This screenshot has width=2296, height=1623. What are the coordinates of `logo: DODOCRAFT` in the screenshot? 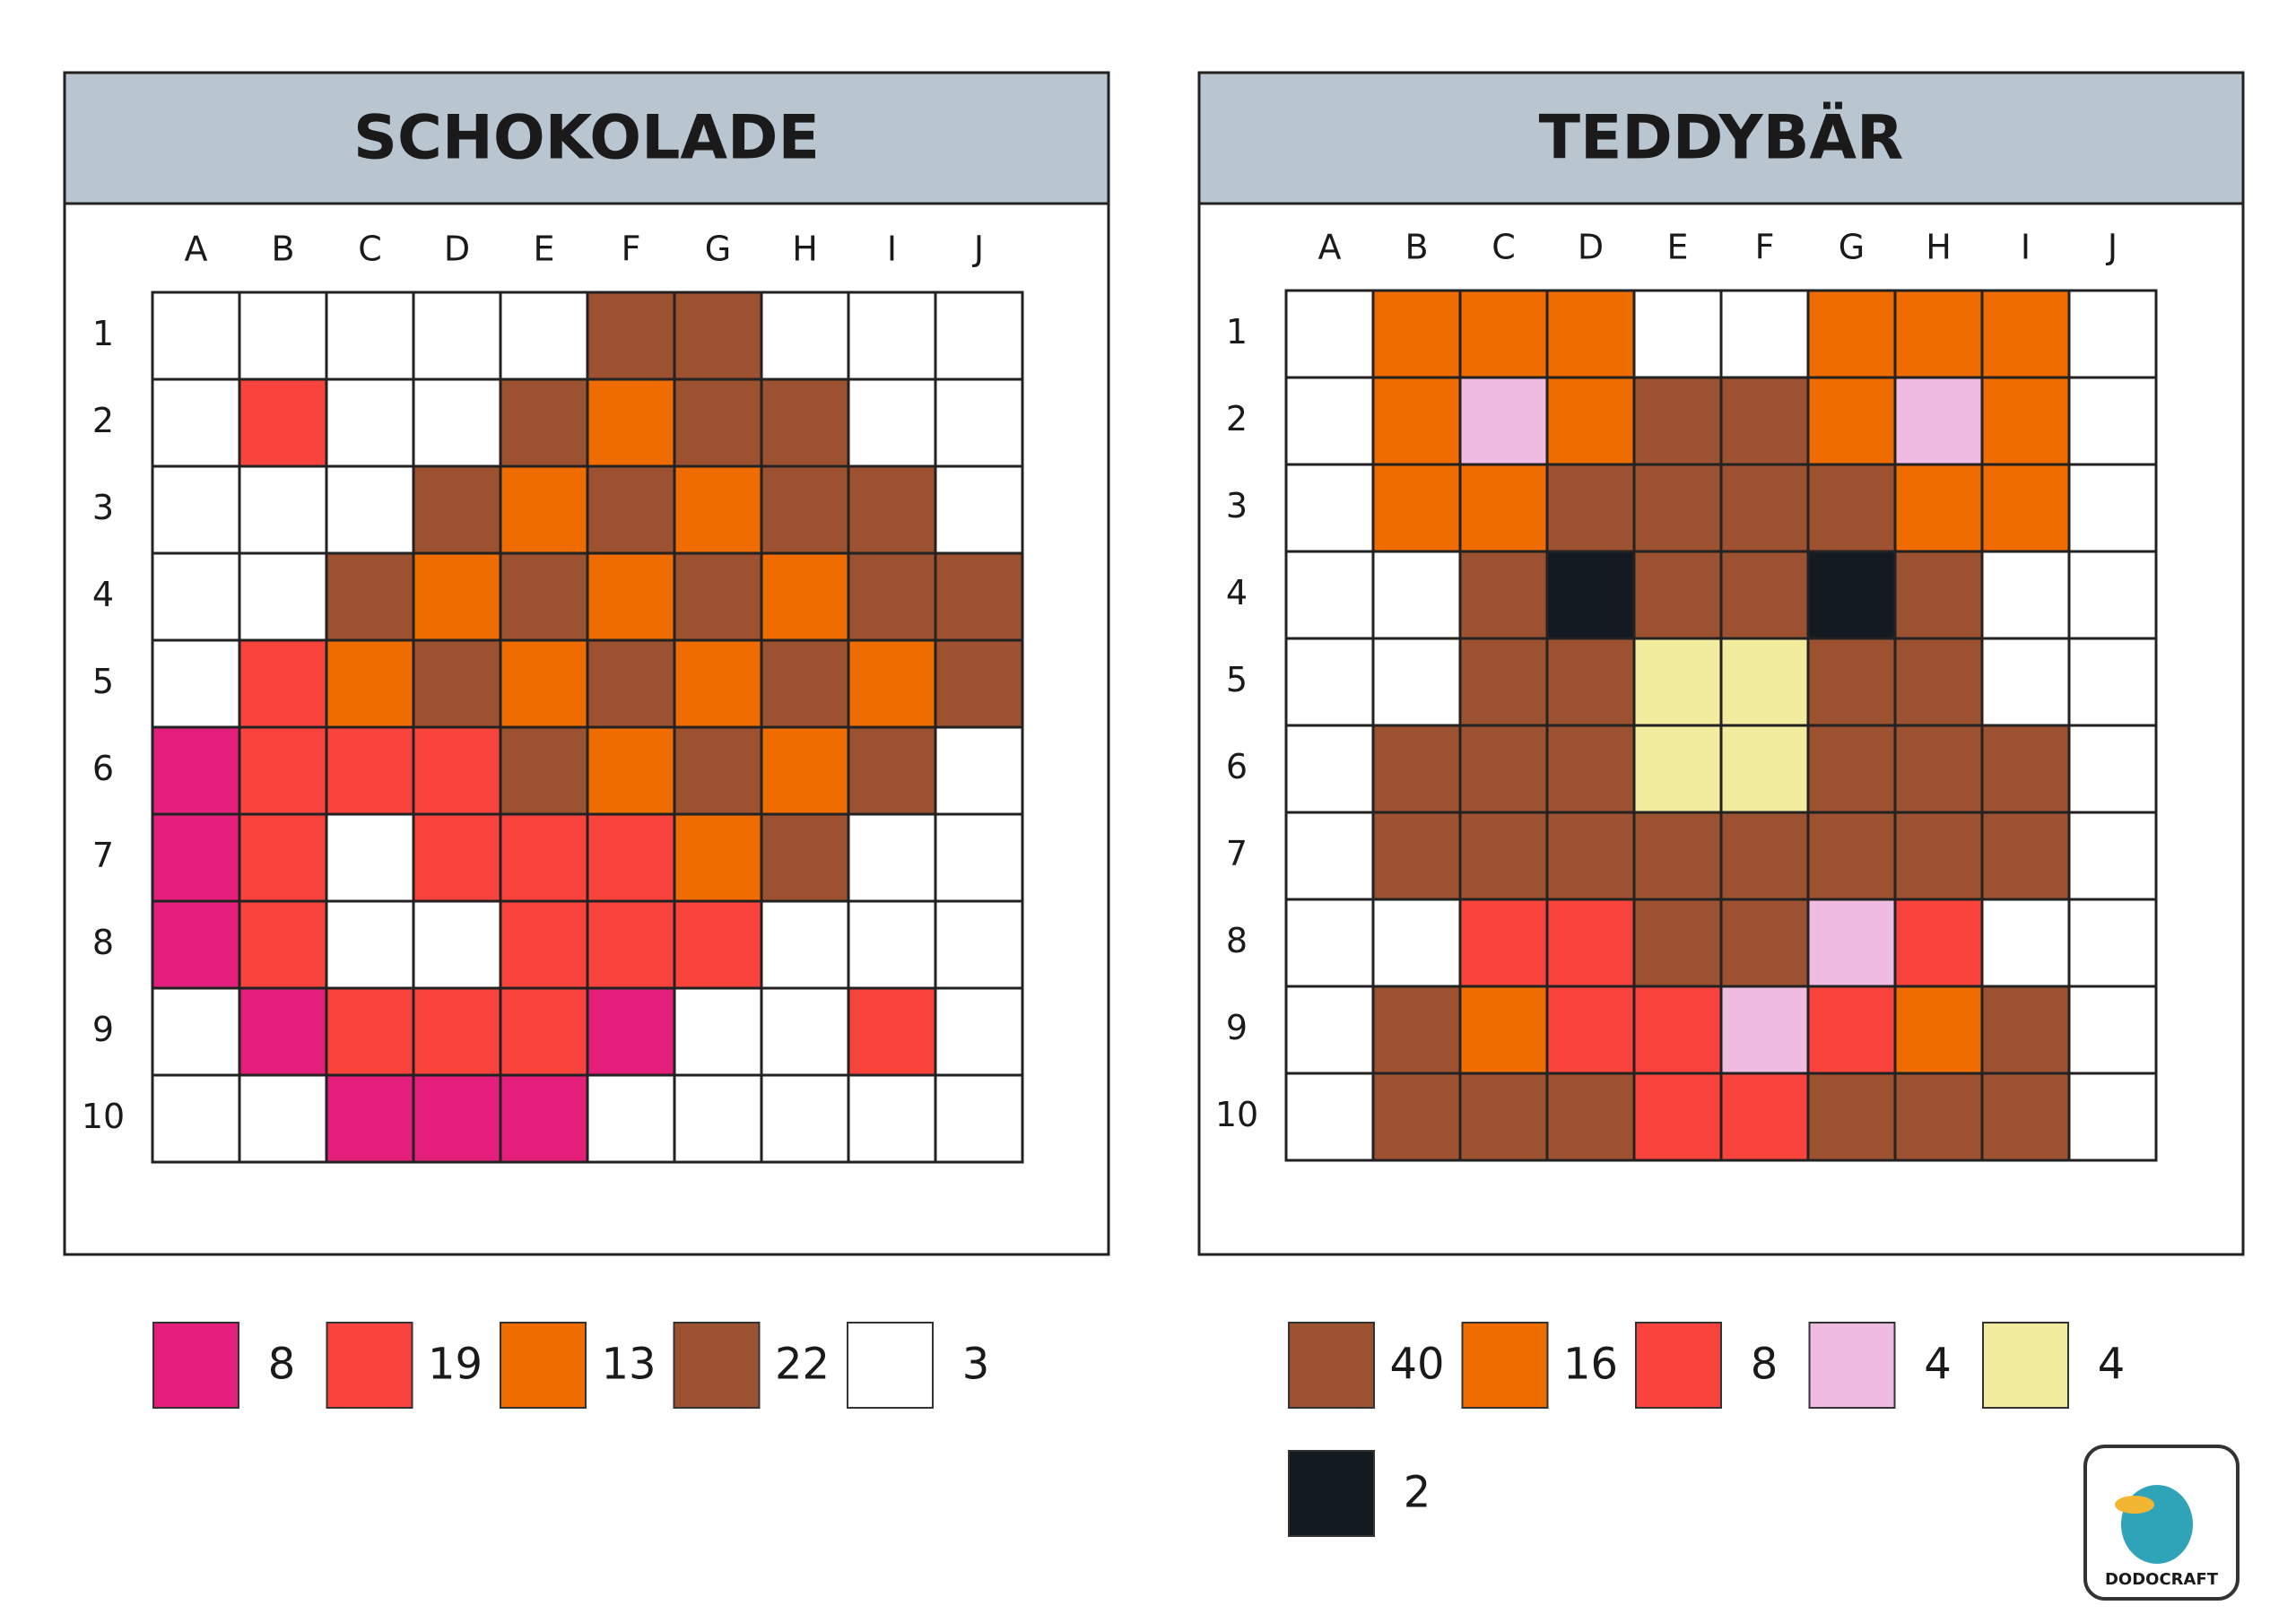 It's located at (2161, 1523).